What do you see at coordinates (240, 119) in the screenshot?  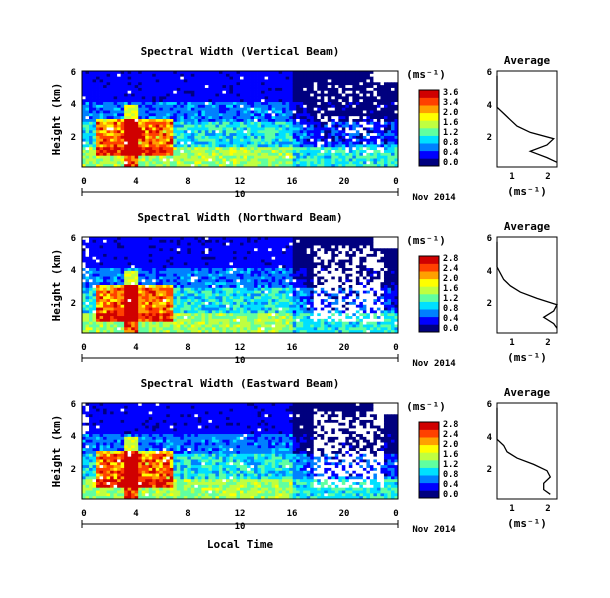 I see `heatmap` at bounding box center [240, 119].